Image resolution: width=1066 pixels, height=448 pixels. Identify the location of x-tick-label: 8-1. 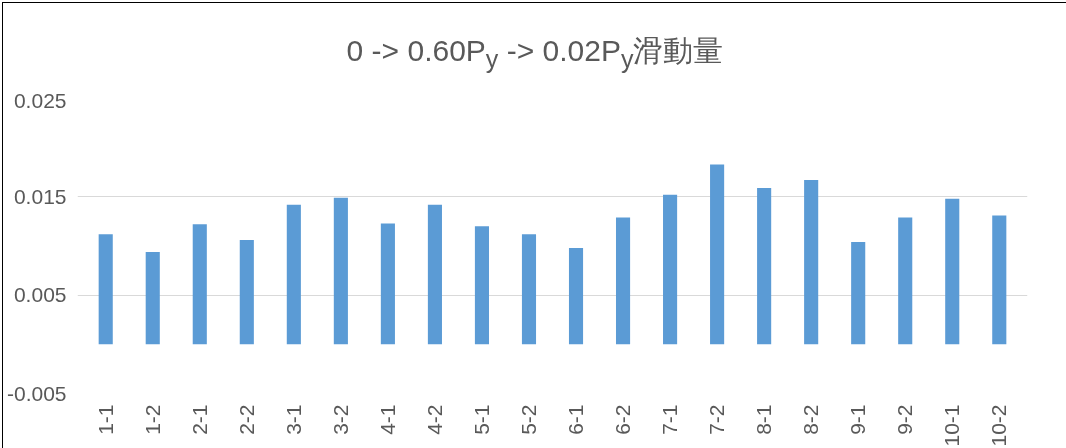
(764, 419).